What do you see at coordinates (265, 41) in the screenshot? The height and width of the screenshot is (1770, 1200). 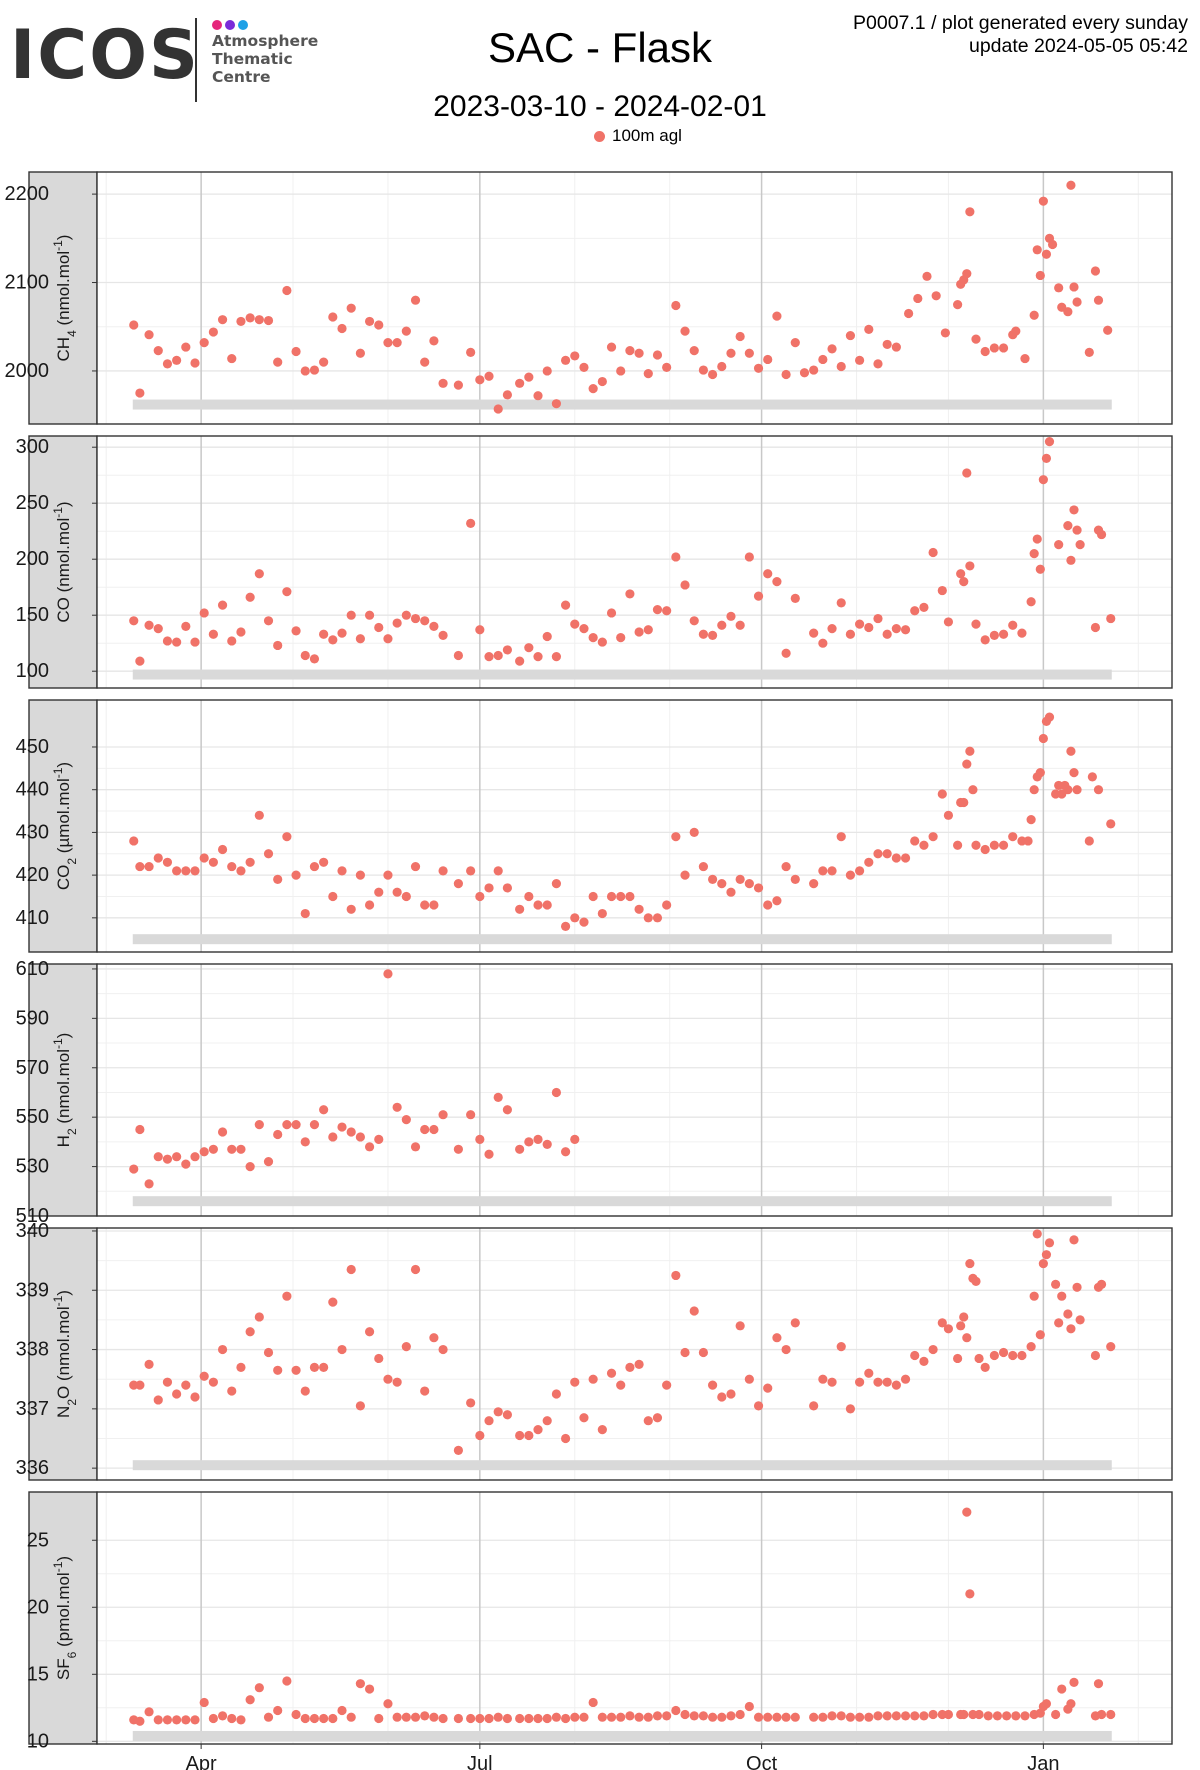 I see `logo-line-1: Atmosphere` at bounding box center [265, 41].